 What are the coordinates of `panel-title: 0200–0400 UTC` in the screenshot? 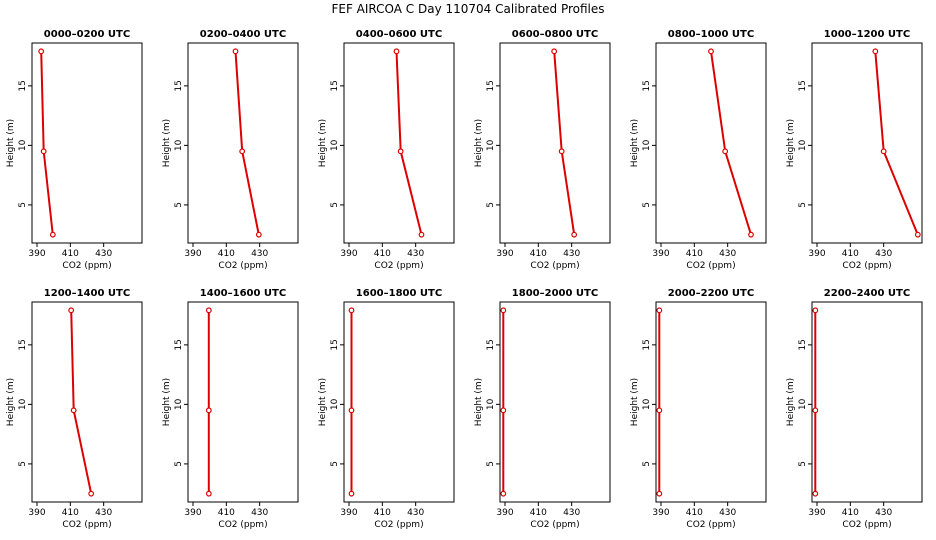 It's located at (243, 34).